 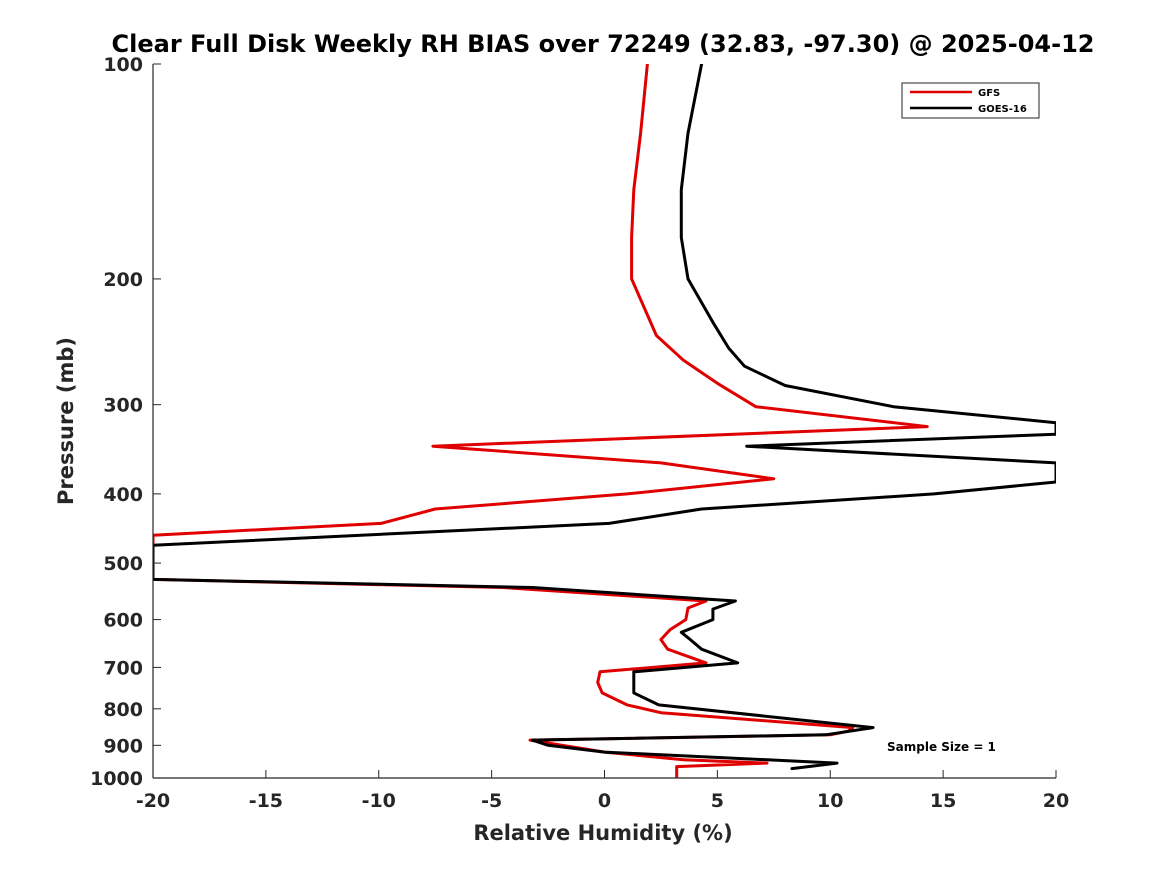 I want to click on y-axis-ticks: 100 200 300 400 500 600 700 800 900 1000, so click(x=125, y=422).